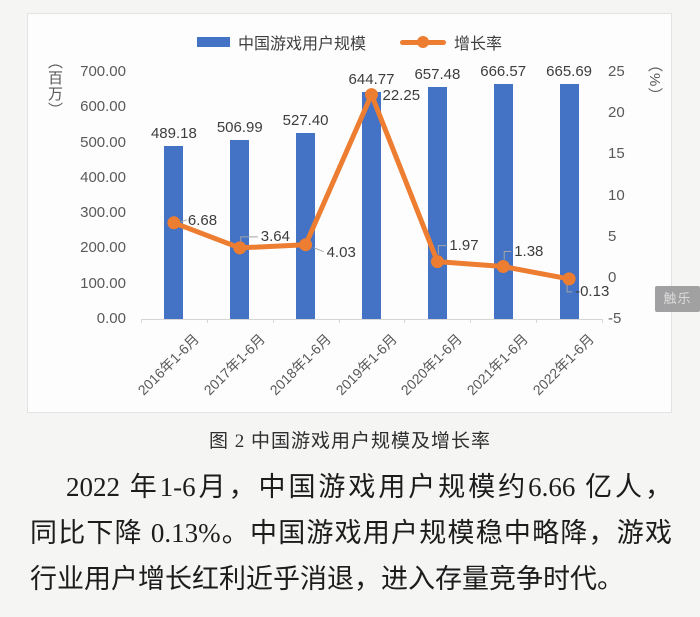 The height and width of the screenshot is (617, 700). I want to click on right-axis-tick-label: 25, so click(616, 71).